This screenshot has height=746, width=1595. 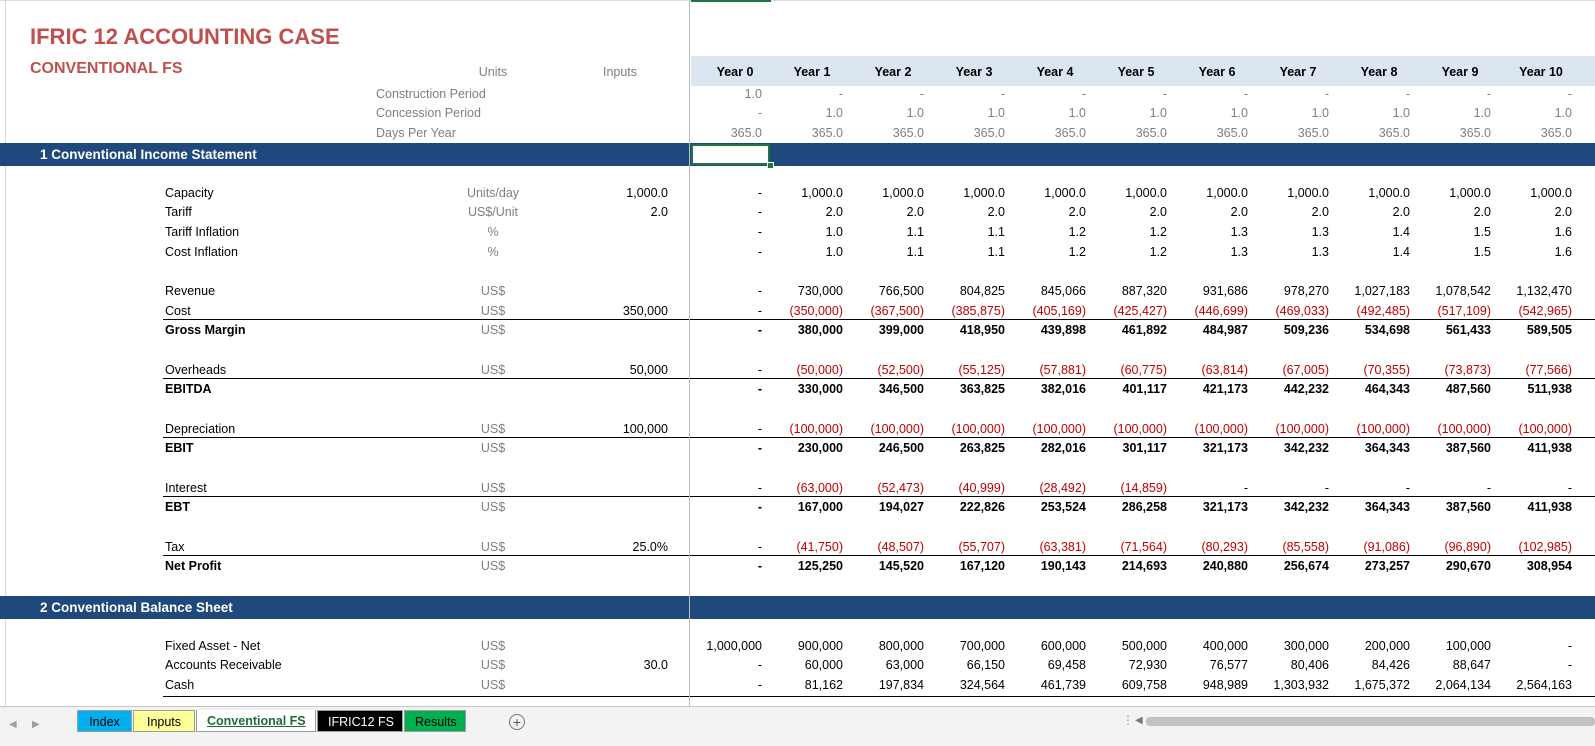 What do you see at coordinates (1549, 566) in the screenshot?
I see `value-cell: 308,954` at bounding box center [1549, 566].